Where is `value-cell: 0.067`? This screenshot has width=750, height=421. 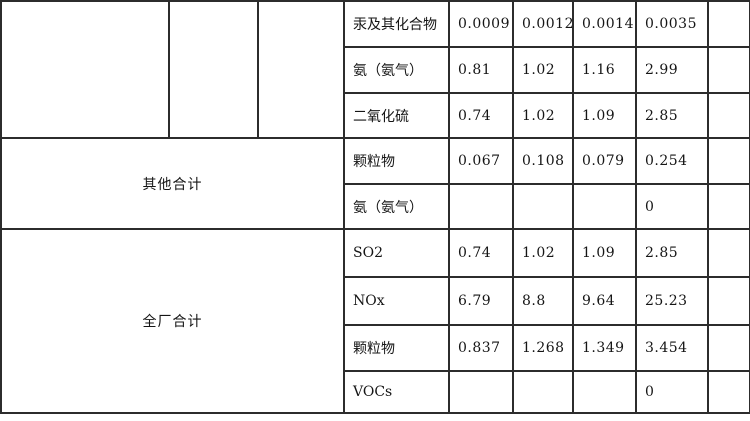
value-cell: 0.067 is located at coordinates (481, 161).